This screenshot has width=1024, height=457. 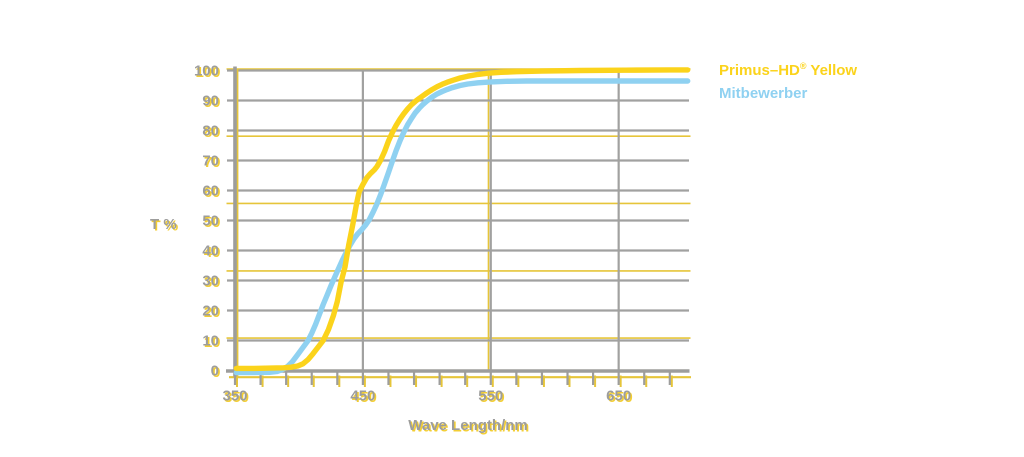 I want to click on y-tick-label-shadow: 50, so click(x=212, y=222).